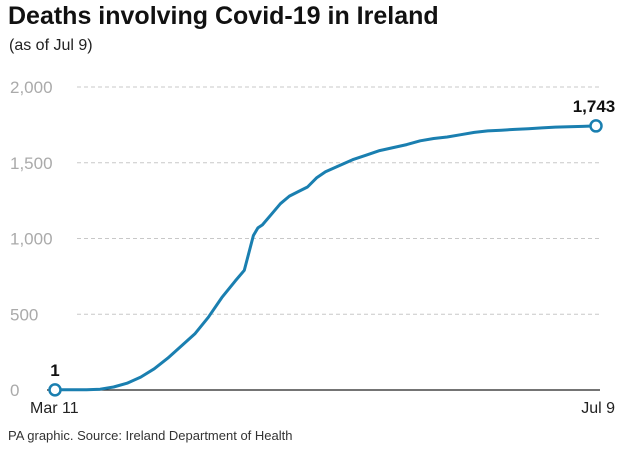 This screenshot has width=640, height=452. I want to click on y-tick-label: 0, so click(14, 390).